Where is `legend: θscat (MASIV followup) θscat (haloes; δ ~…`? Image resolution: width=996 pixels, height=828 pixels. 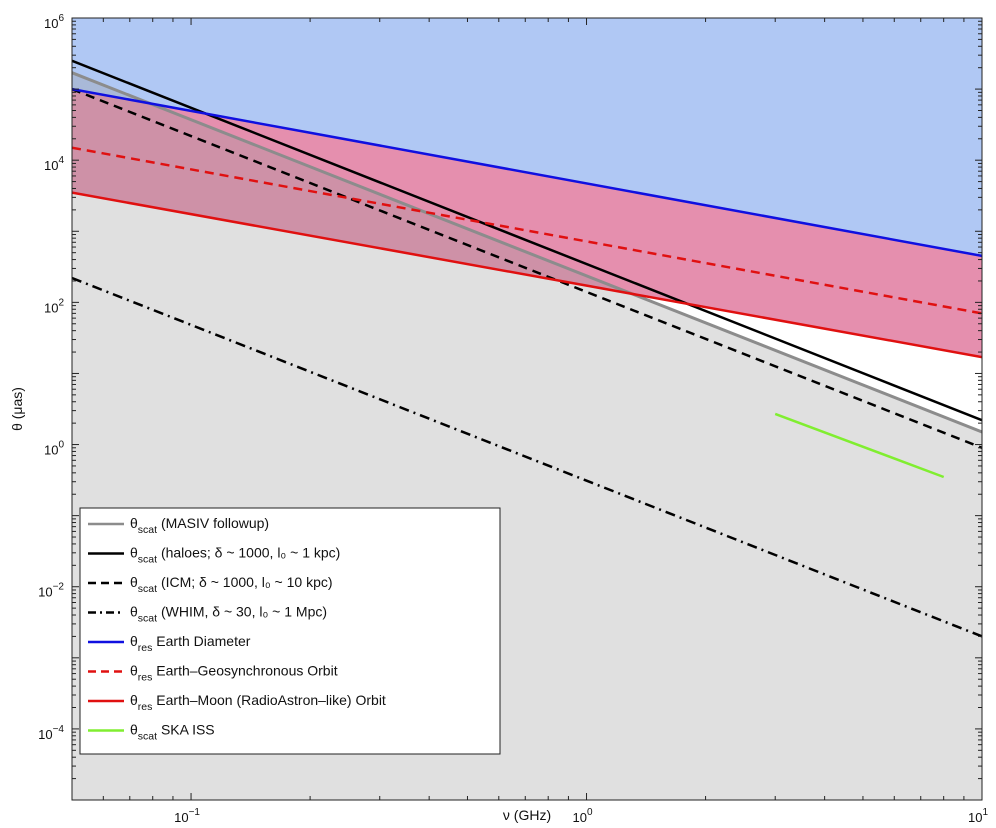
legend: θscat (MASIV followup) θscat (haloes; δ ~… is located at coordinates (290, 631).